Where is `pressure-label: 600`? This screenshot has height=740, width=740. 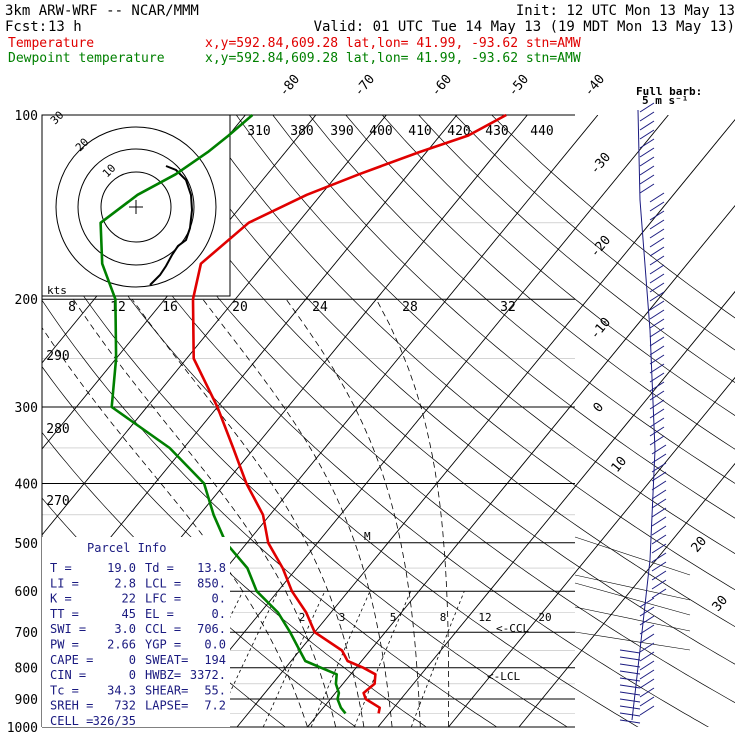 pressure-label: 600 is located at coordinates (26, 592).